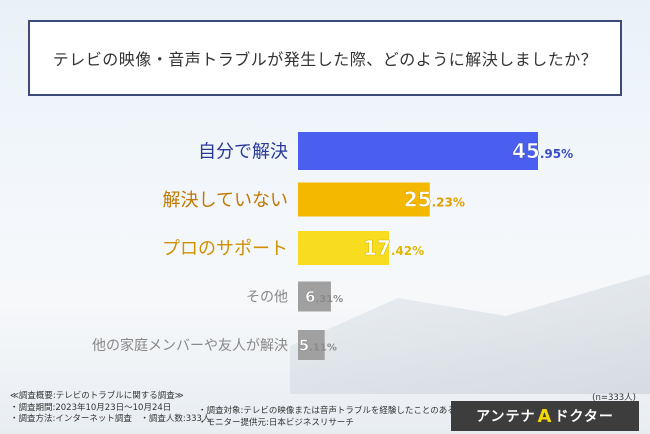 This screenshot has width=650, height=434. What do you see at coordinates (324, 297) in the screenshot?
I see `value-label-3: 6.31%` at bounding box center [324, 297].